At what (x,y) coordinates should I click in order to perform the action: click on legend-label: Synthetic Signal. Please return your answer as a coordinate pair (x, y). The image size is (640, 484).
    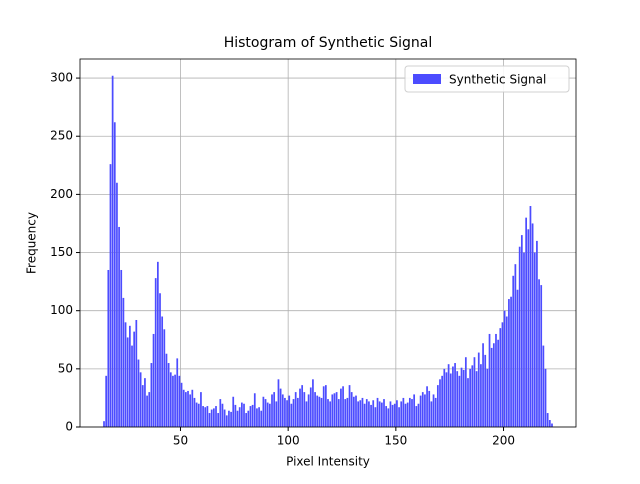
    Looking at the image, I should click on (497, 80).